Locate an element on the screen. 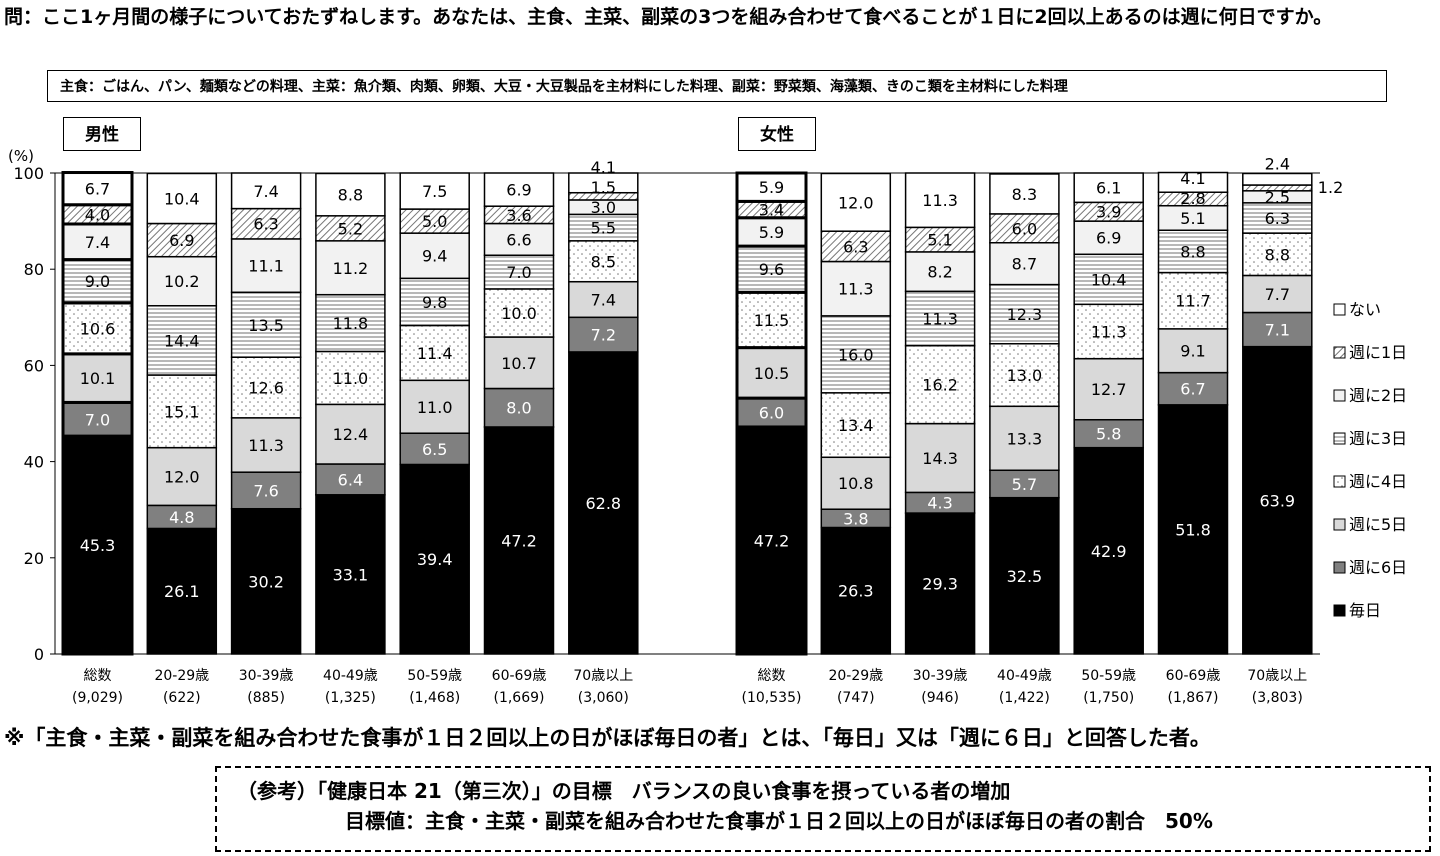  data-label: 14.4 is located at coordinates (182, 340).